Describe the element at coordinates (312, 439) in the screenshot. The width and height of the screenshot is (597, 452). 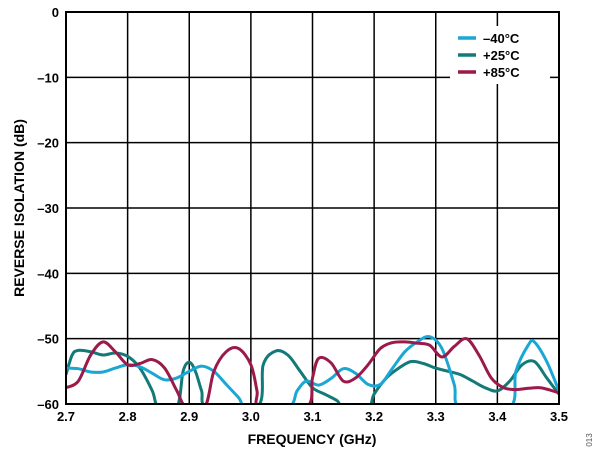
I see `x-axis-title: FREQUENCY (GHz)` at that location.